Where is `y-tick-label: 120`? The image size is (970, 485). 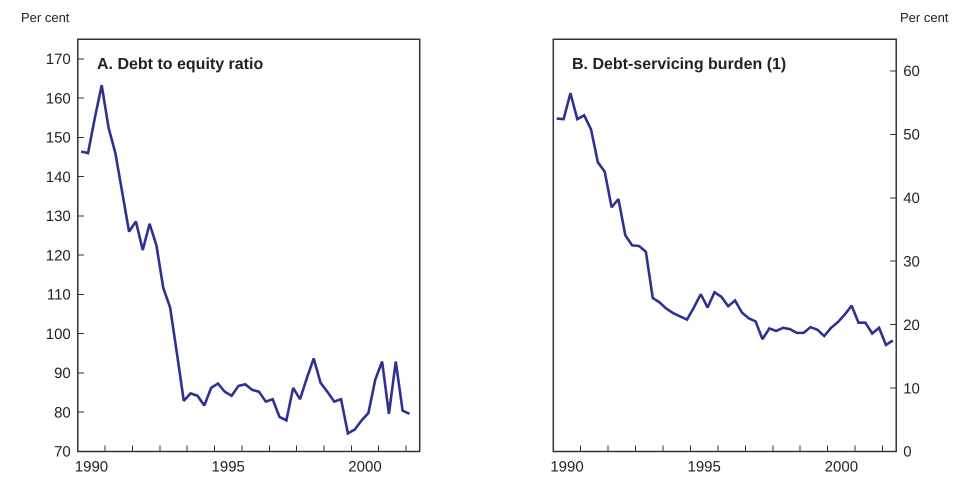 y-tick-label: 120 is located at coordinates (58, 255).